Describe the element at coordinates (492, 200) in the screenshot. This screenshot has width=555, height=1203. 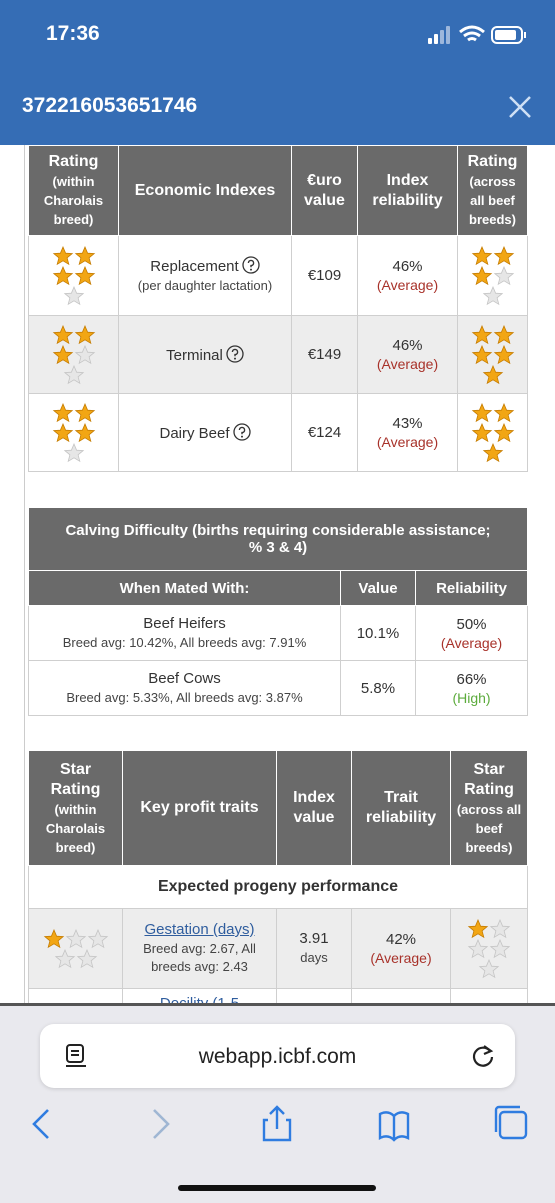
I see `header-note: (across all beef breeds)` at that location.